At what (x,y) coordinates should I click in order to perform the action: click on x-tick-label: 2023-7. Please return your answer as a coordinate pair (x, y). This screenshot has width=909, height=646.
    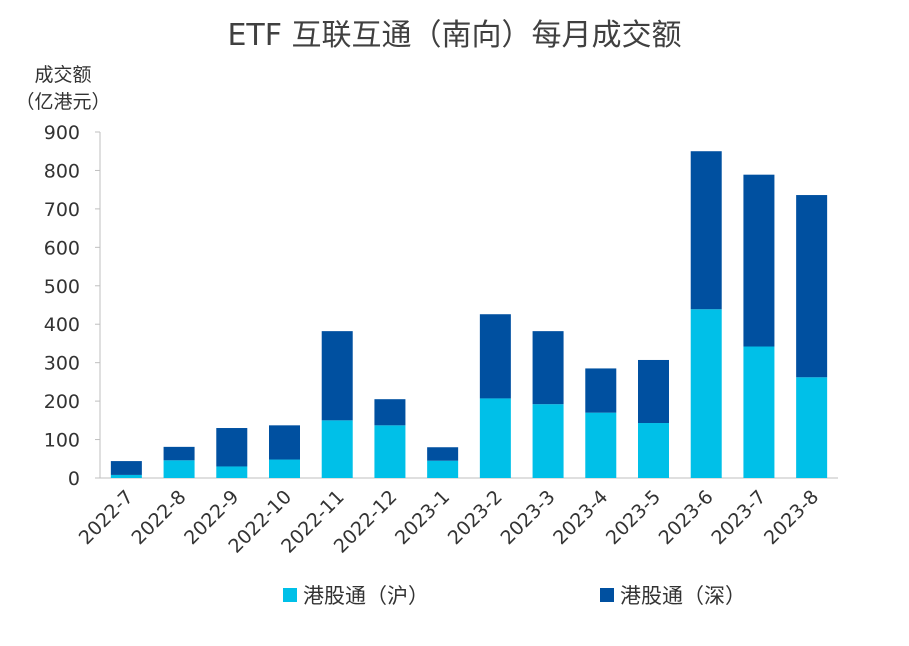
    Looking at the image, I should click on (738, 517).